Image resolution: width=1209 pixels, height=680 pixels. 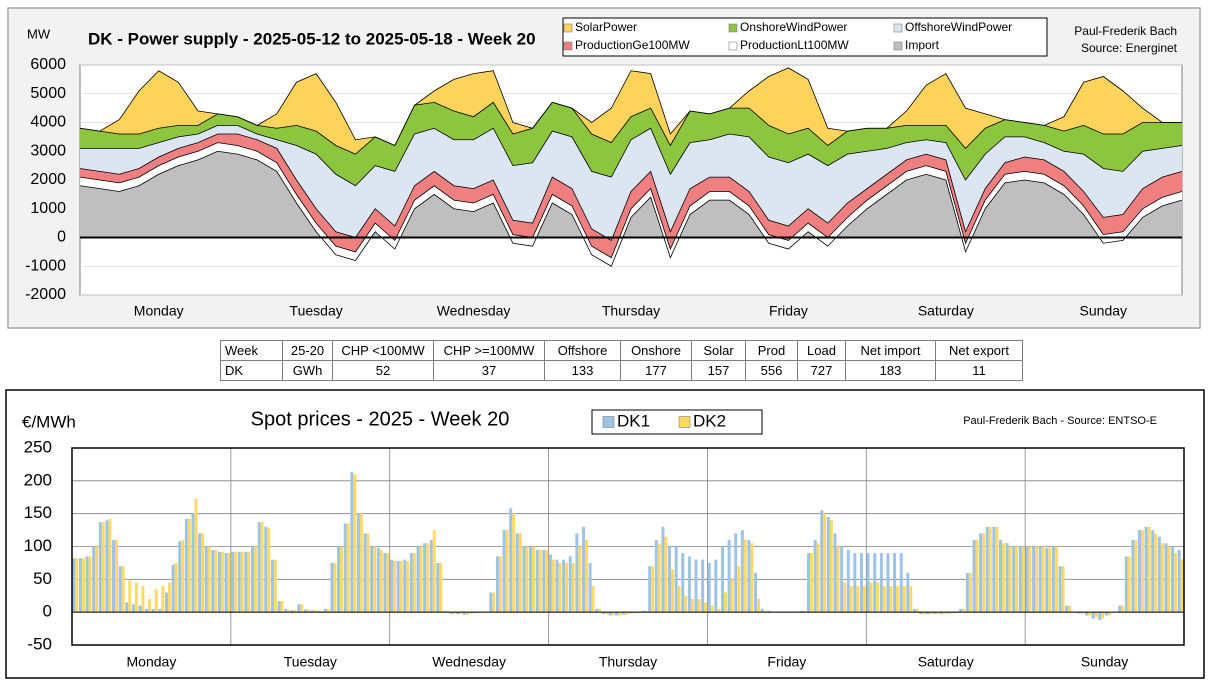 What do you see at coordinates (582, 350) in the screenshot?
I see `table-cell: Offshore` at bounding box center [582, 350].